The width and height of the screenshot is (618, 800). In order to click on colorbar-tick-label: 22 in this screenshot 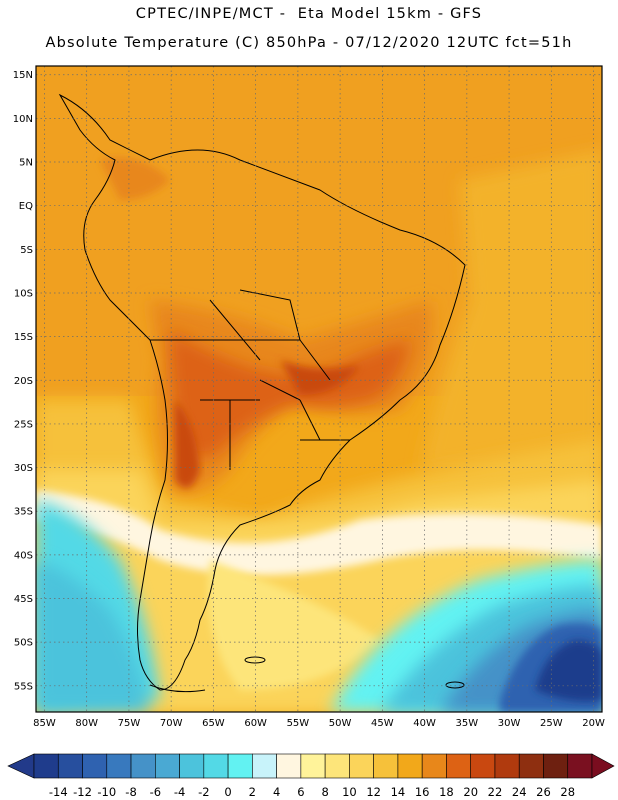, I will do `click(495, 792)`.